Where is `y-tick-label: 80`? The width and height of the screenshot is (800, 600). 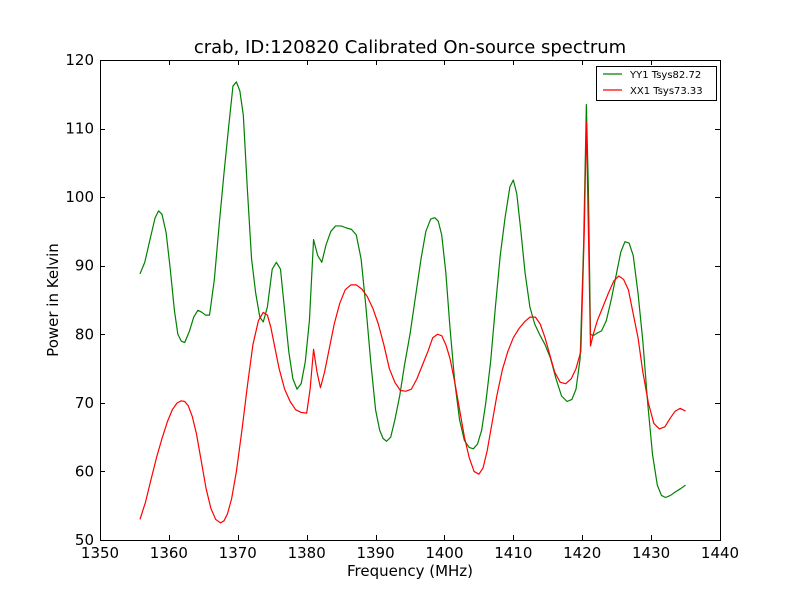 y-tick-label: 80 is located at coordinates (84, 334).